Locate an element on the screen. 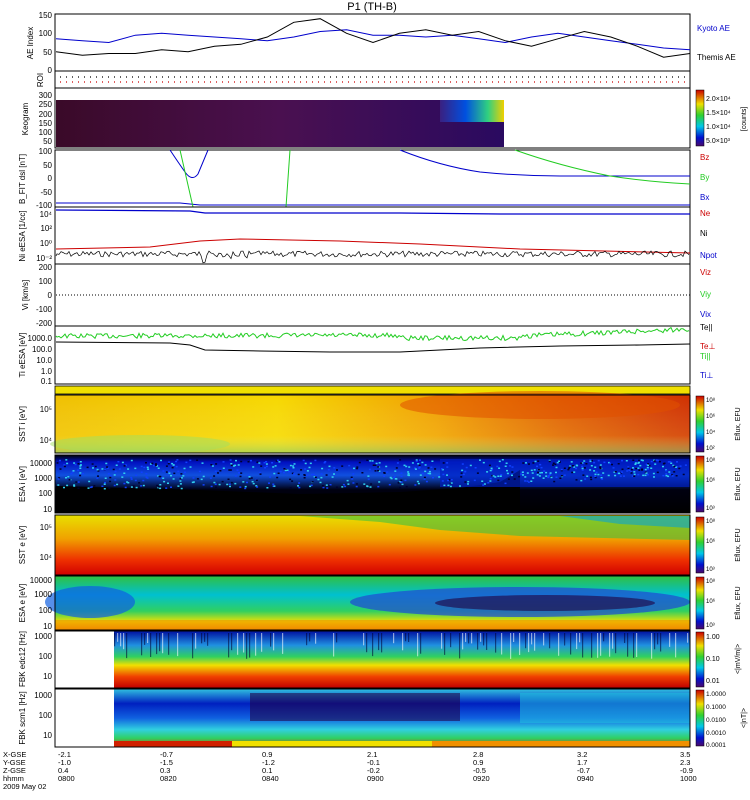 The width and height of the screenshot is (750, 800). footer-time: 0840 is located at coordinates (270, 778).